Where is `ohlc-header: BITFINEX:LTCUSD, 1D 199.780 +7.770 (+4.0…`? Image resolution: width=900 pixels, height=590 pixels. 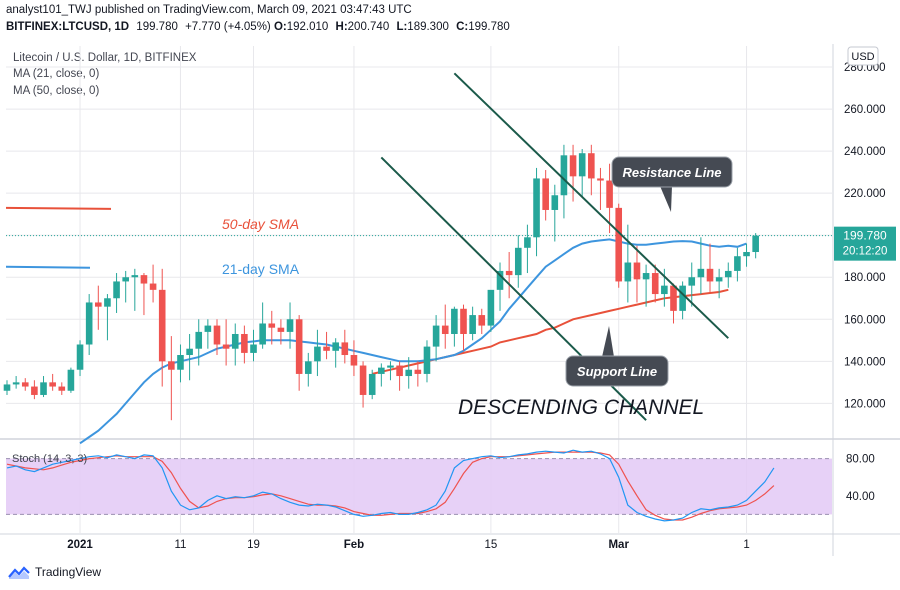 ohlc-header: BITFINEX:LTCUSD, 1D 199.780 +7.770 (+4.0… is located at coordinates (258, 27).